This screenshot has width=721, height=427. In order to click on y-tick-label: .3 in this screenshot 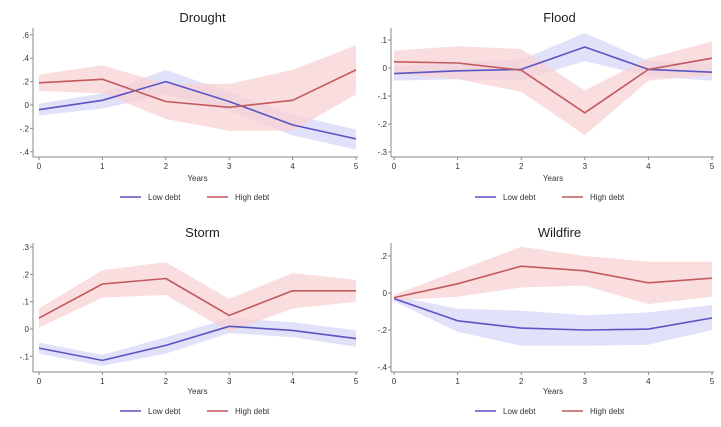, I will do `click(25, 247)`.